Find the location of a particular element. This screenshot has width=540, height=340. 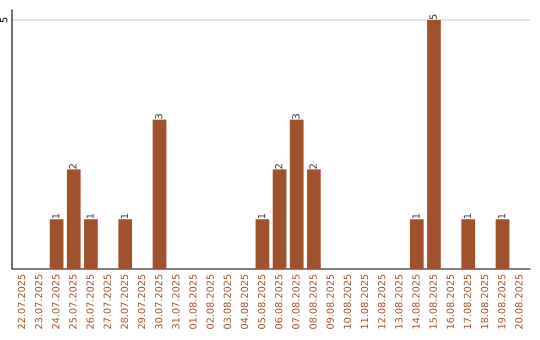

x-tick-label: 15.08.2025 is located at coordinates (433, 301).